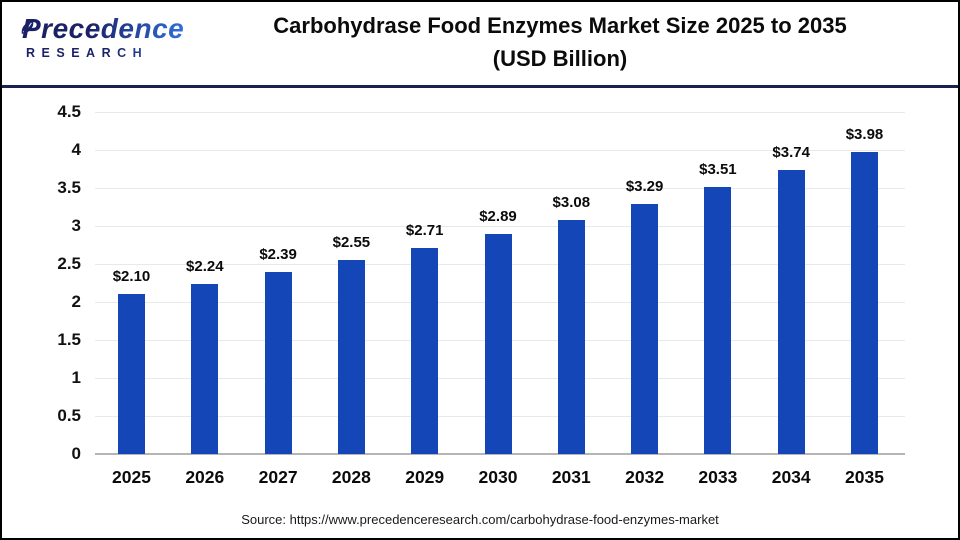 The image size is (960, 540). What do you see at coordinates (69, 263) in the screenshot?
I see `y-tick-label: 2.5` at bounding box center [69, 263].